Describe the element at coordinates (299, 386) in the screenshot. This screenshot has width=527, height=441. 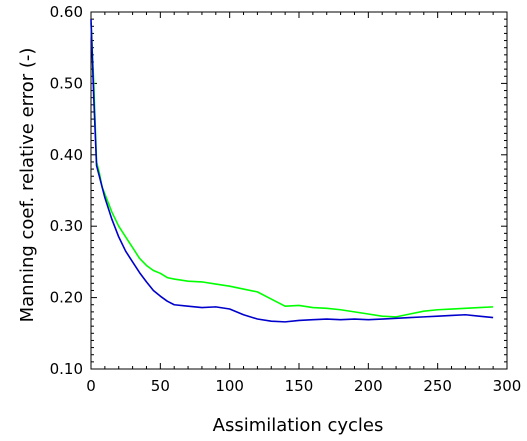
I see `x-tick-label: 150` at that location.